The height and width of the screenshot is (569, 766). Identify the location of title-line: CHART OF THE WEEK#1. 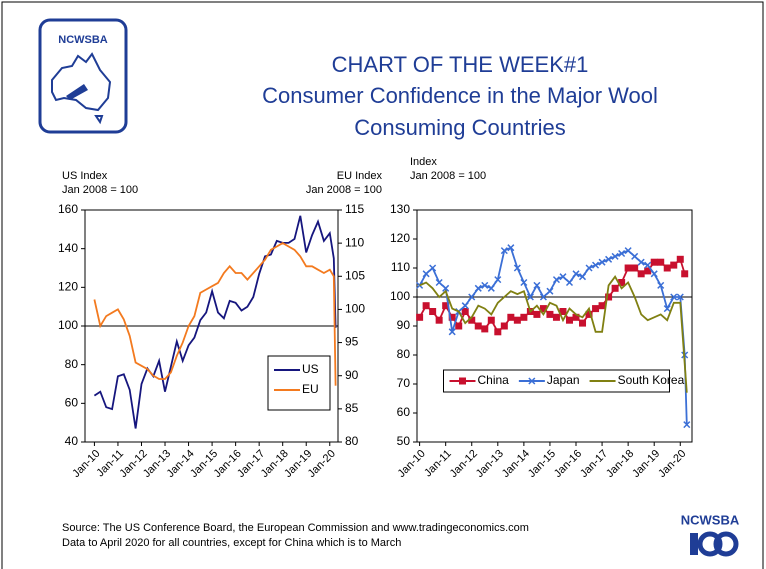
(460, 64).